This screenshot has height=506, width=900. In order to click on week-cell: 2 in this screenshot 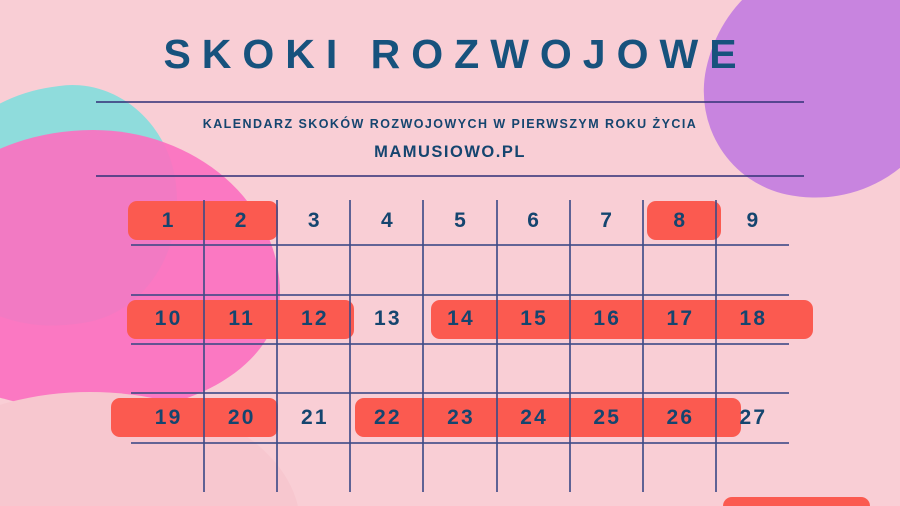, I will do `click(241, 220)`.